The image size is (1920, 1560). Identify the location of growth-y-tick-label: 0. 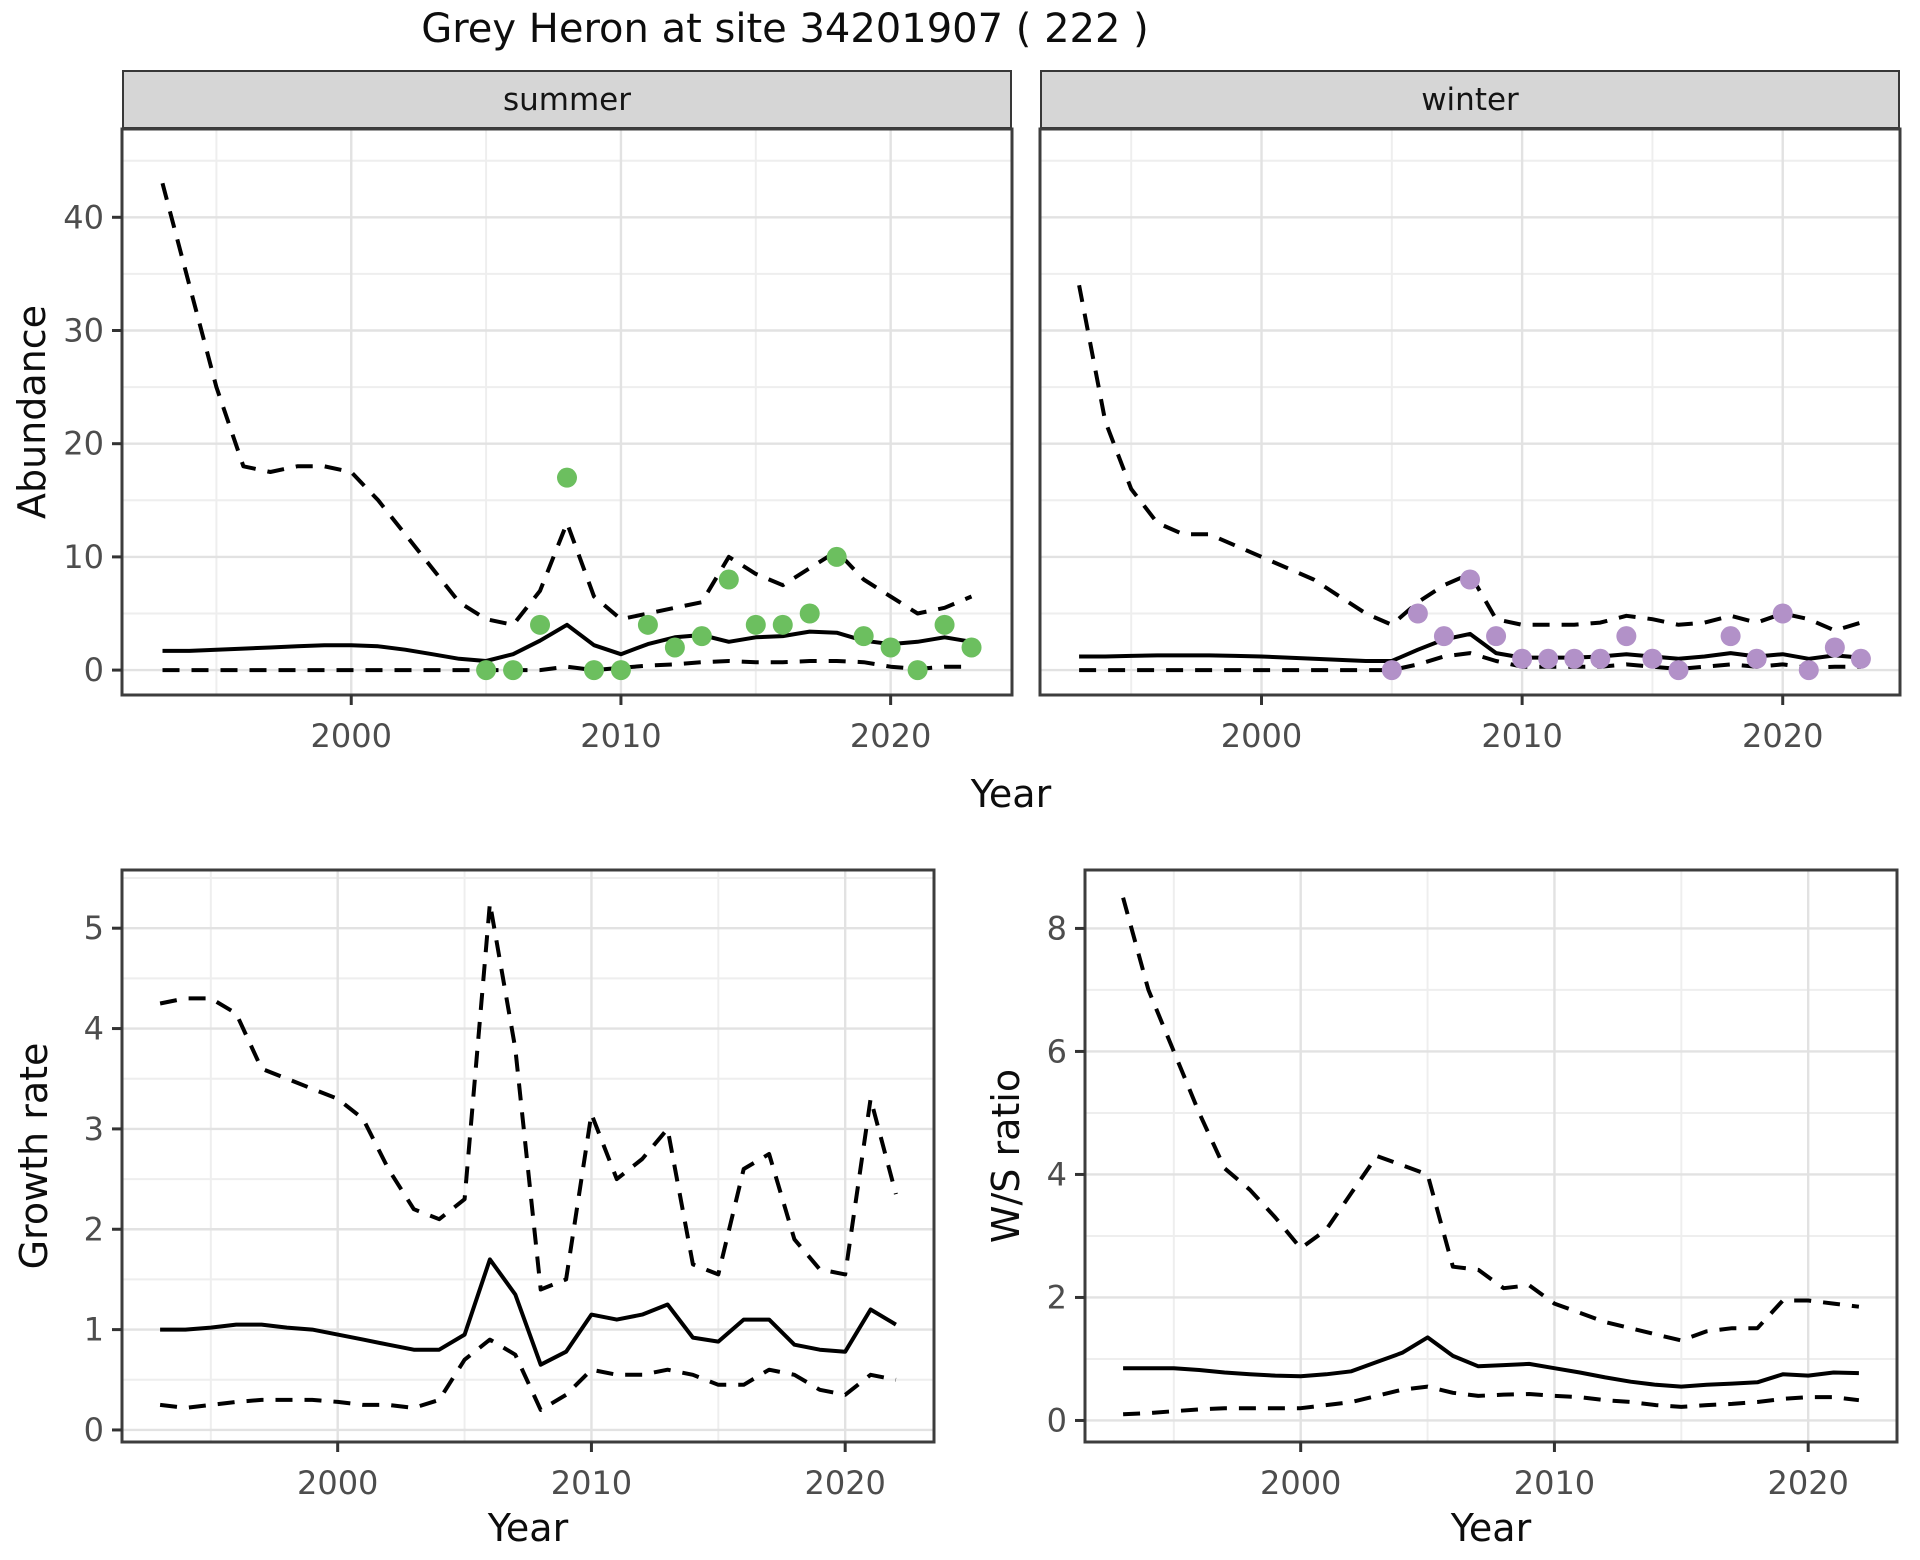
(94, 1430).